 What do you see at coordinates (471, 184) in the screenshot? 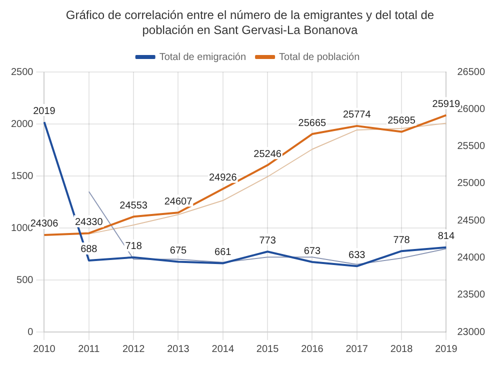
I see `y2-tick-label: 25000` at bounding box center [471, 184].